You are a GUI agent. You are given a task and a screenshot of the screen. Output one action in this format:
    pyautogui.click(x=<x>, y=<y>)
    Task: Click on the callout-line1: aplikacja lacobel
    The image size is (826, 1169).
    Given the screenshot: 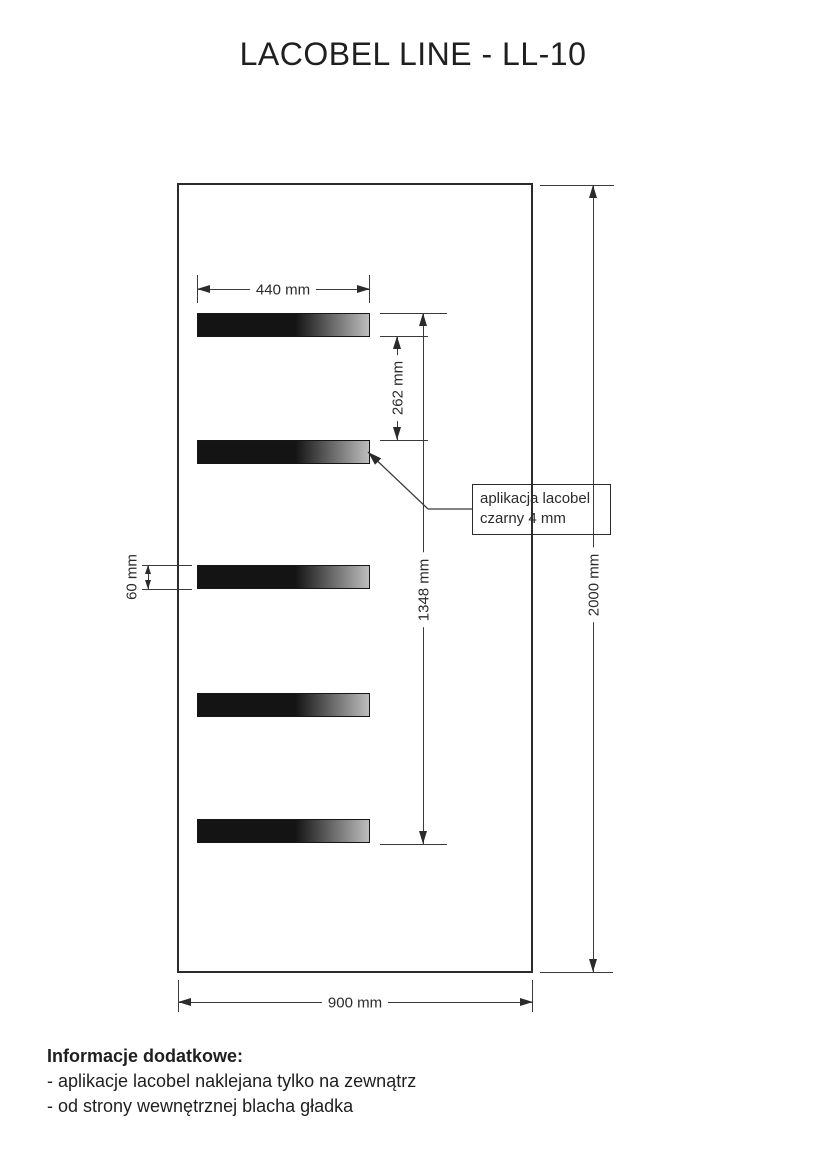 What is the action you would take?
    pyautogui.click(x=535, y=498)
    